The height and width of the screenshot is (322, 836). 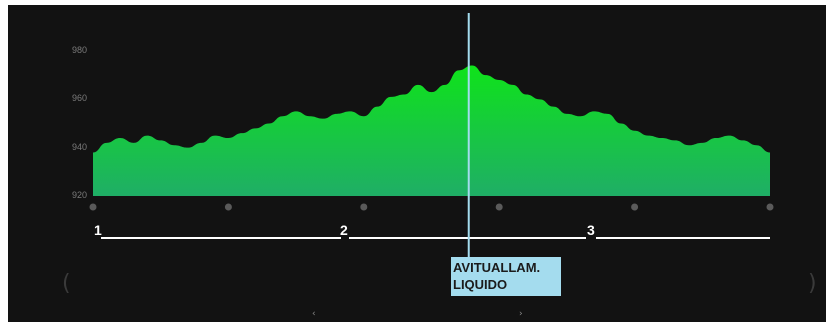 What do you see at coordinates (431, 207) in the screenshot?
I see `km-dots` at bounding box center [431, 207].